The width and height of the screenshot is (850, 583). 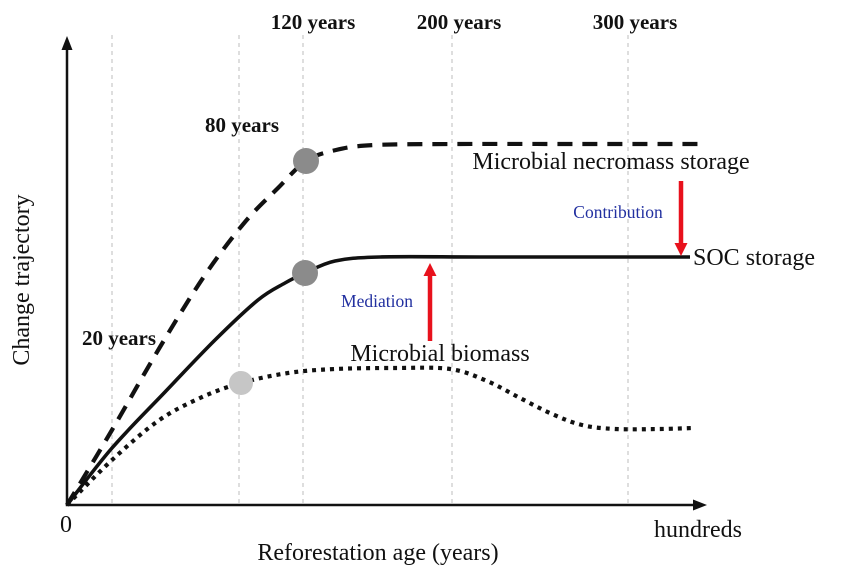 I want to click on age-label-300-years: 300 years, so click(x=635, y=22).